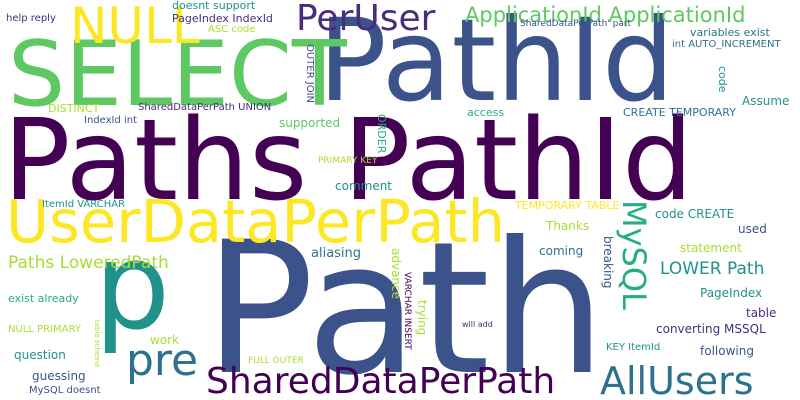 The image size is (800, 400). I want to click on word-primary-key: PRIMARY KEY, so click(348, 161).